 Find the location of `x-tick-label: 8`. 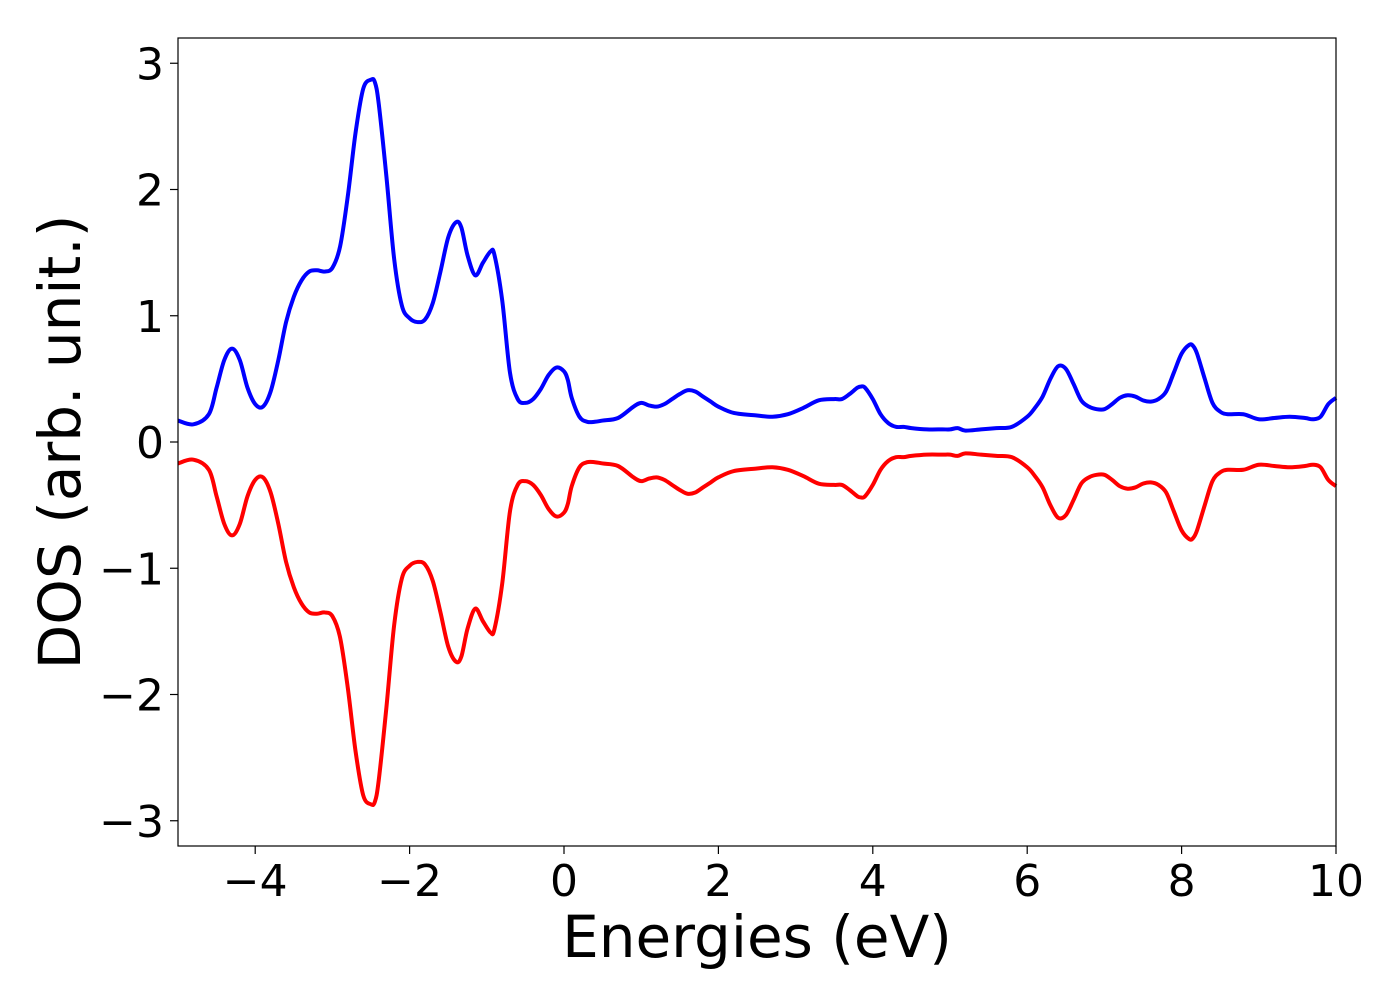

x-tick-label: 8 is located at coordinates (1182, 881).